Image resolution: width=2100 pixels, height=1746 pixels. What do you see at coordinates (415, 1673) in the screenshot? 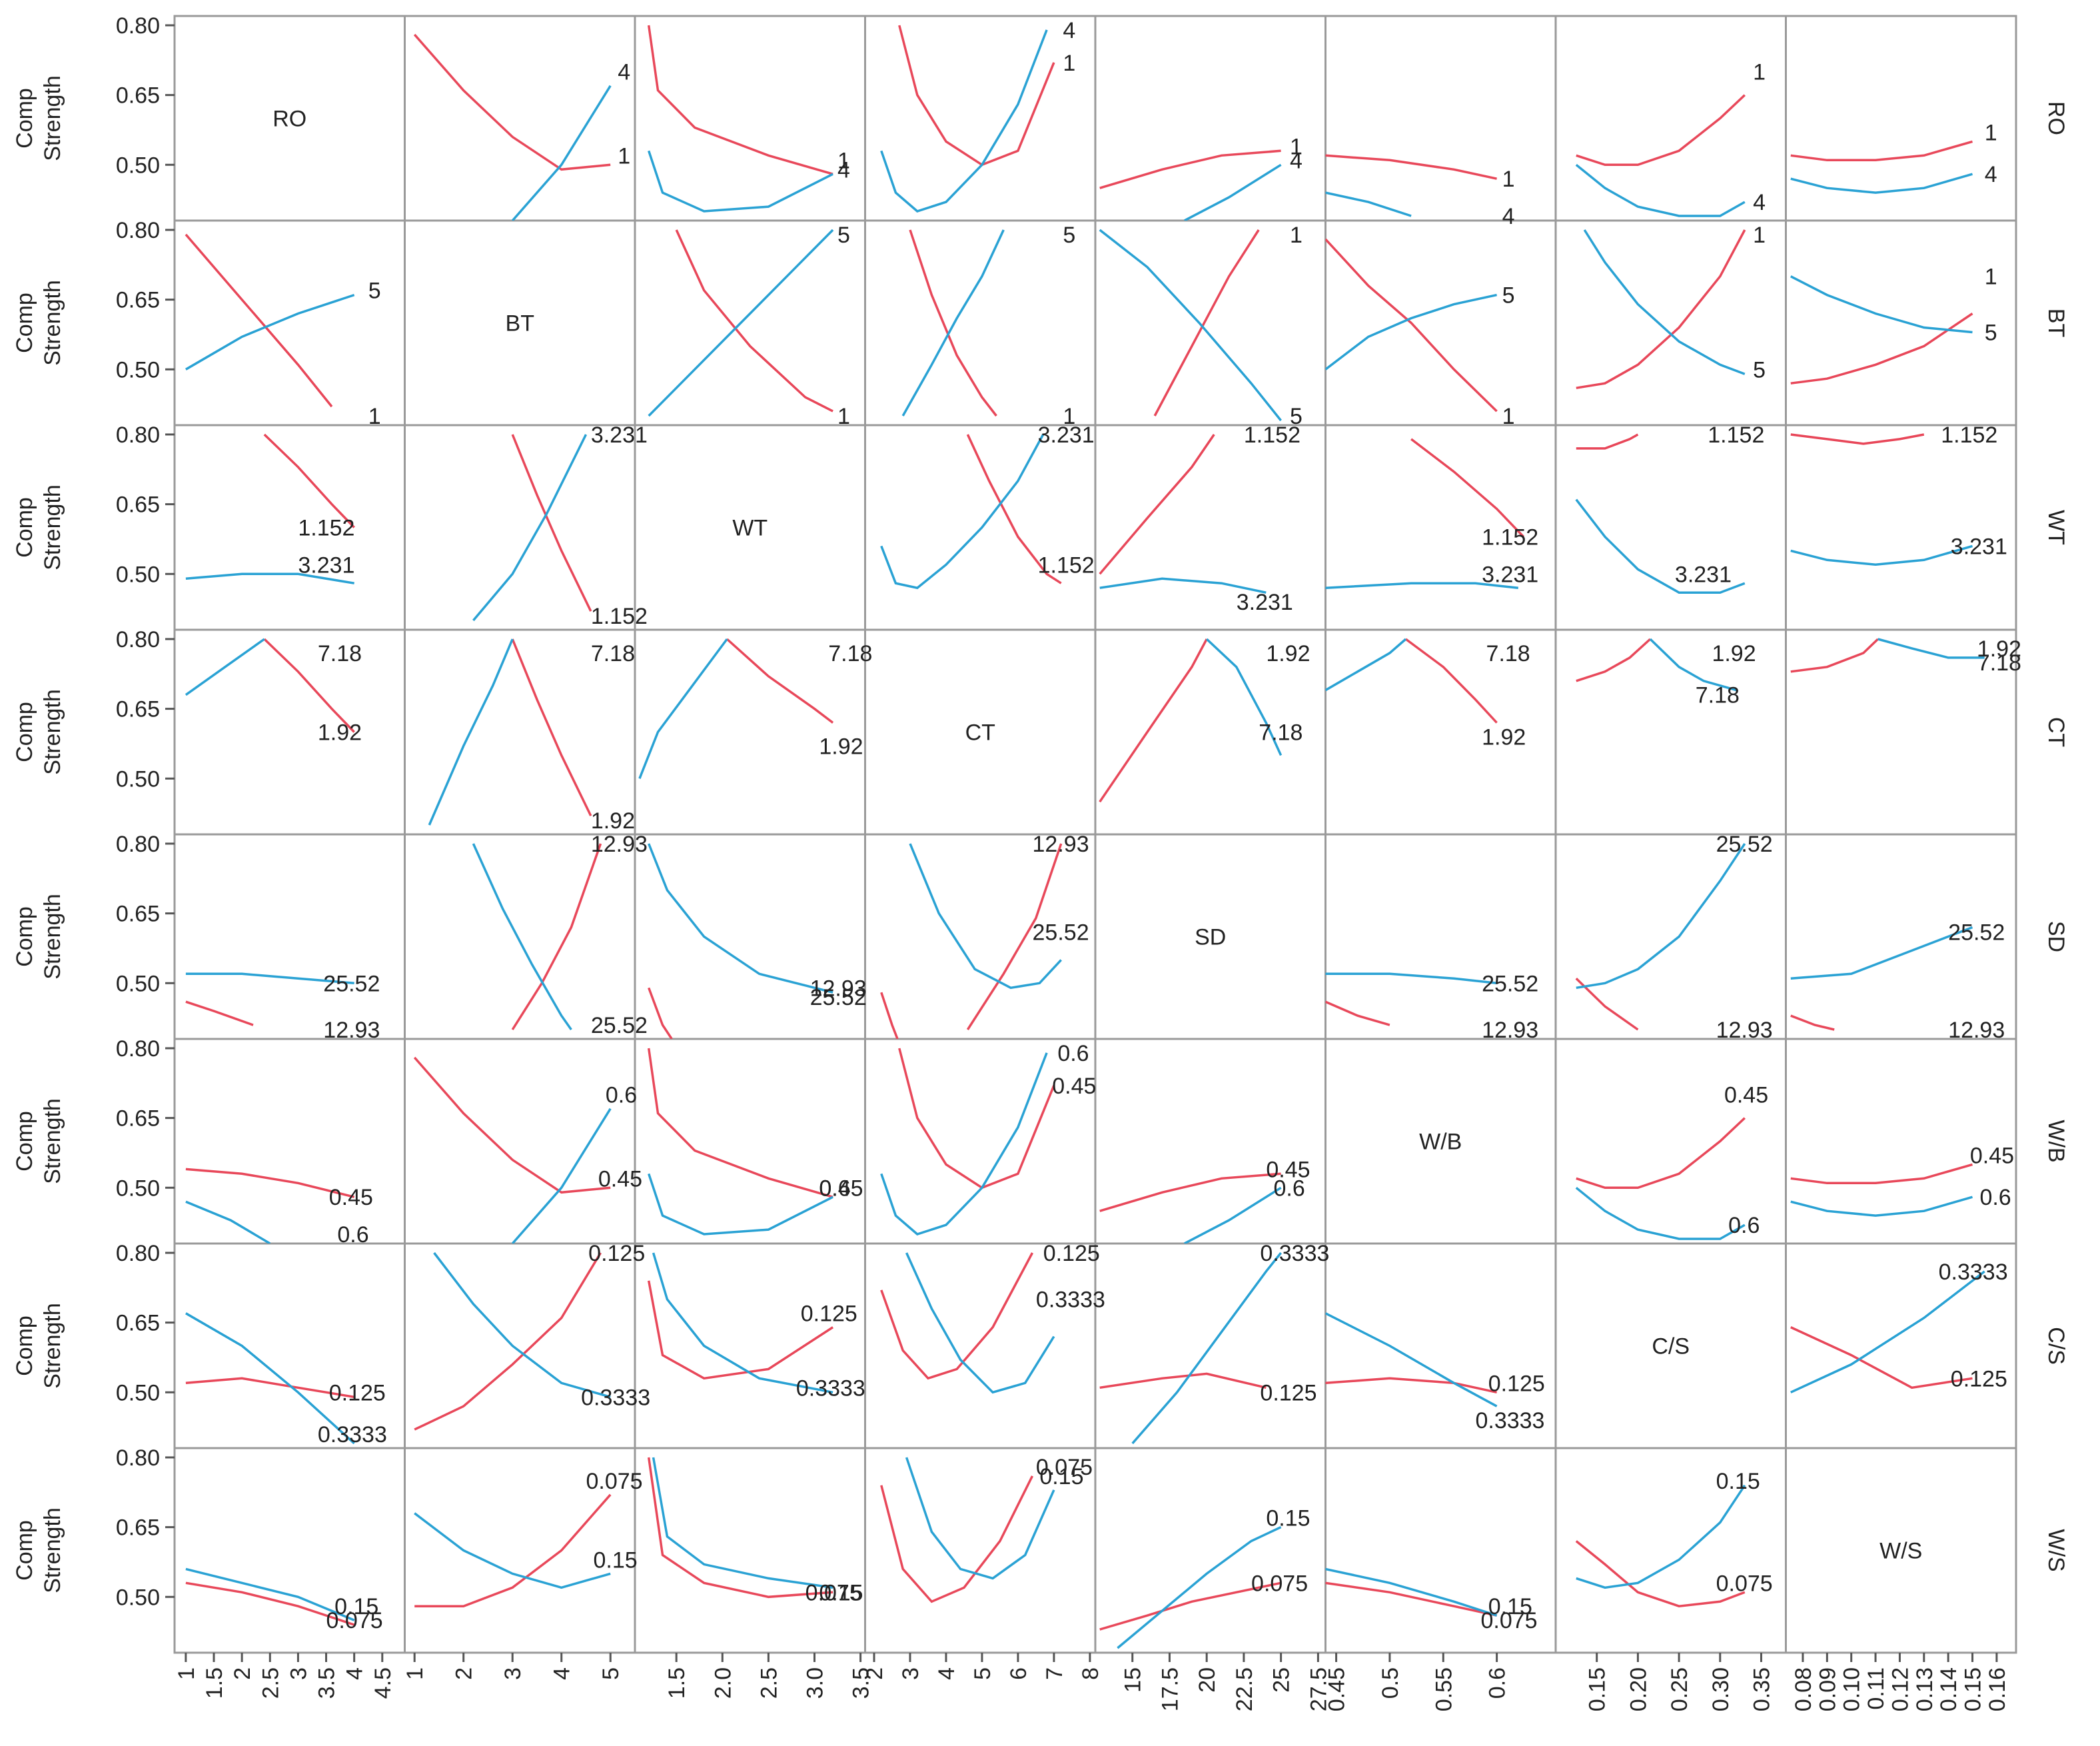
I see `x-tick-label: 1` at bounding box center [415, 1673].